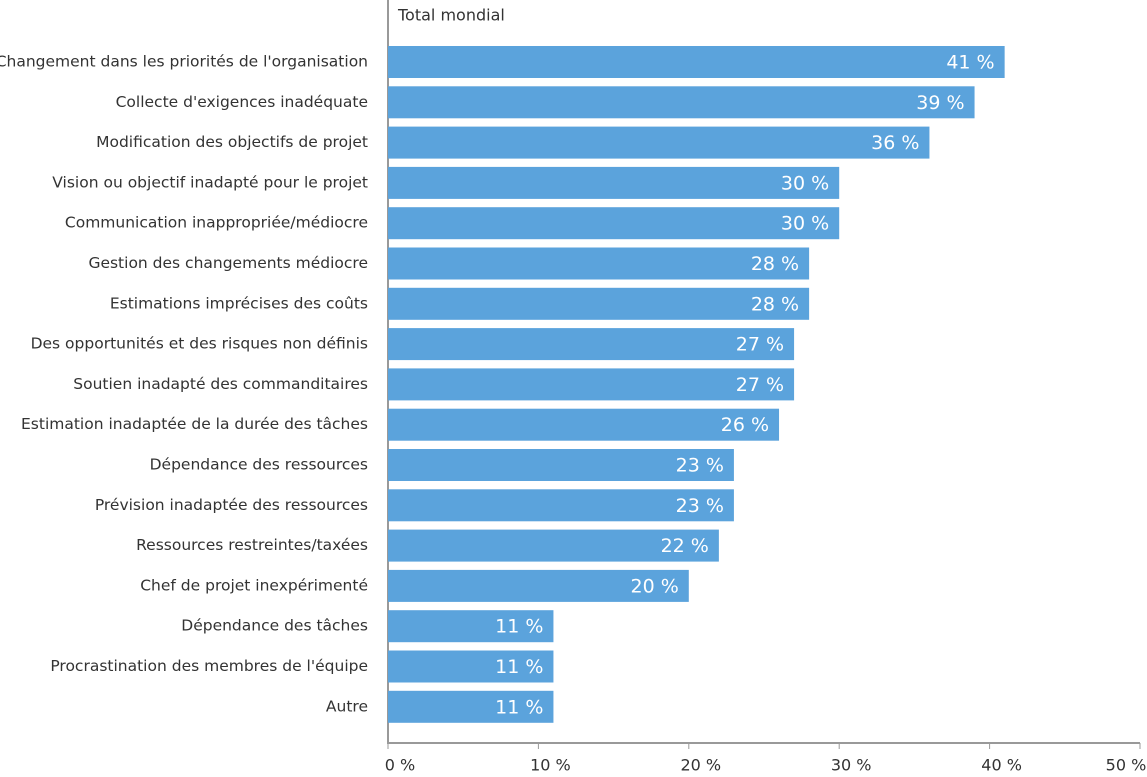  I want to click on y-tick-label: Chef de projet inexpérimenté, so click(254, 585).